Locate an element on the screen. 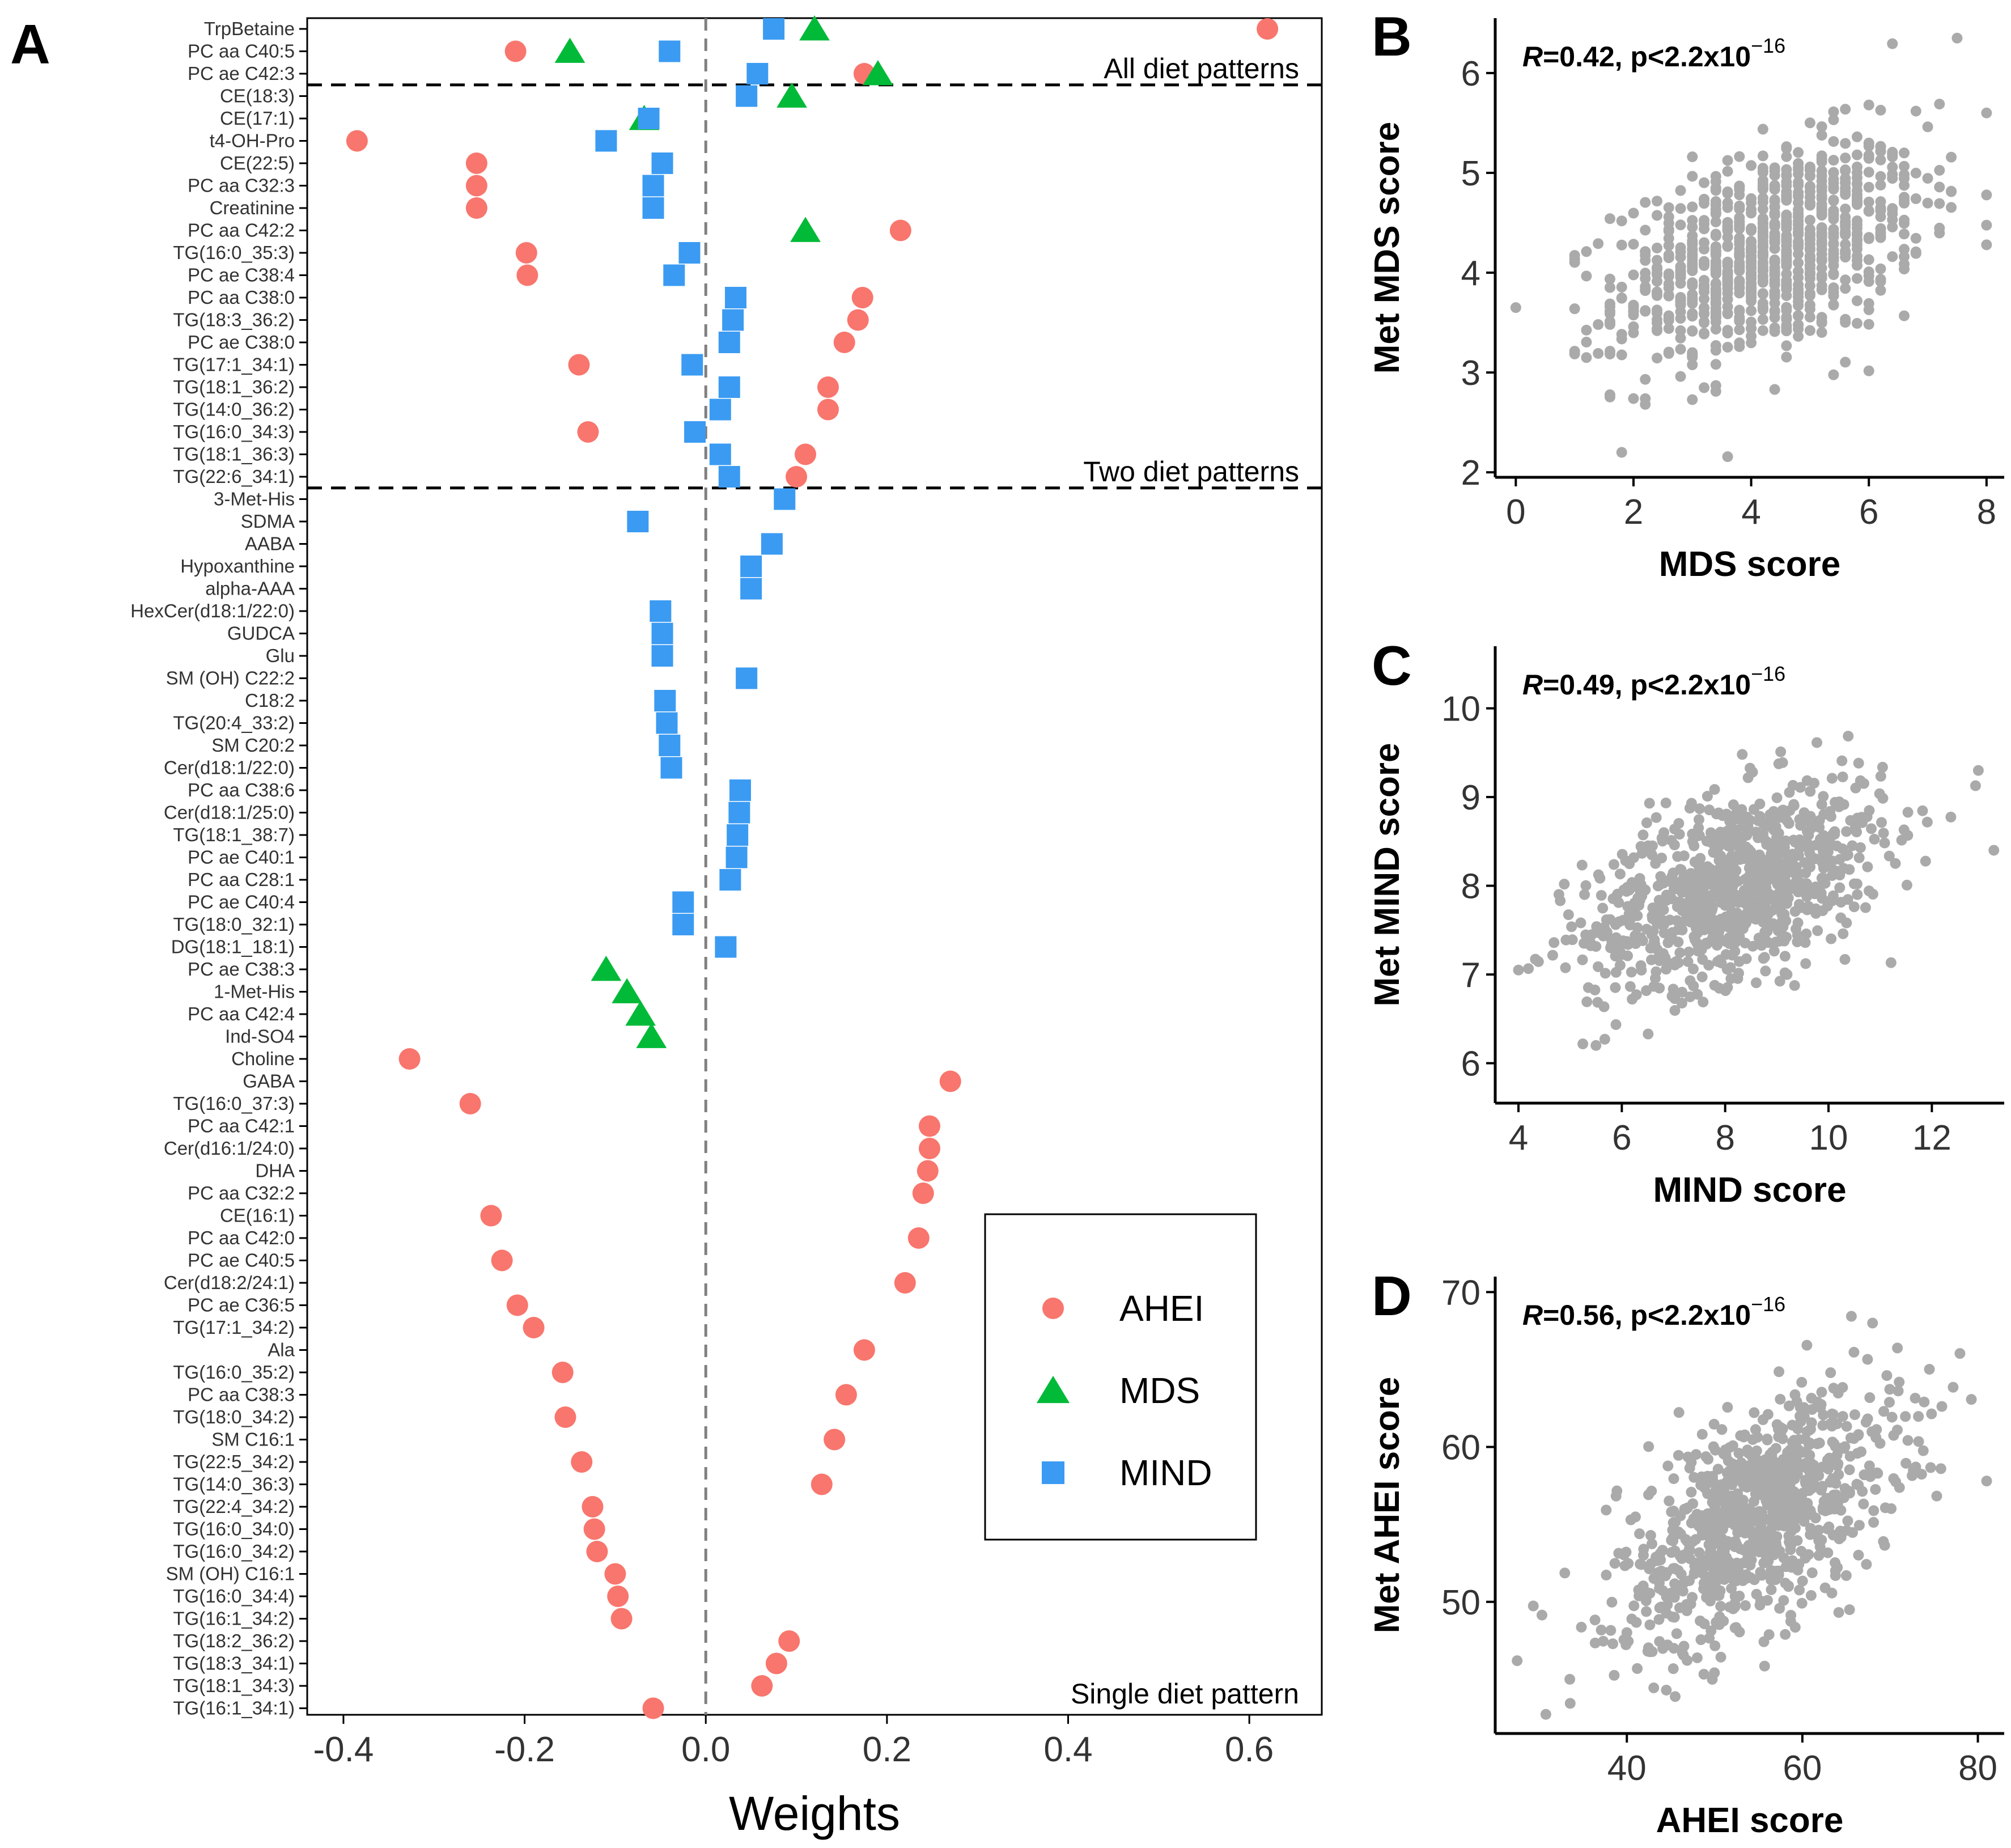  stat-value: =0.49, p<2.2x10 is located at coordinates (1647, 685).